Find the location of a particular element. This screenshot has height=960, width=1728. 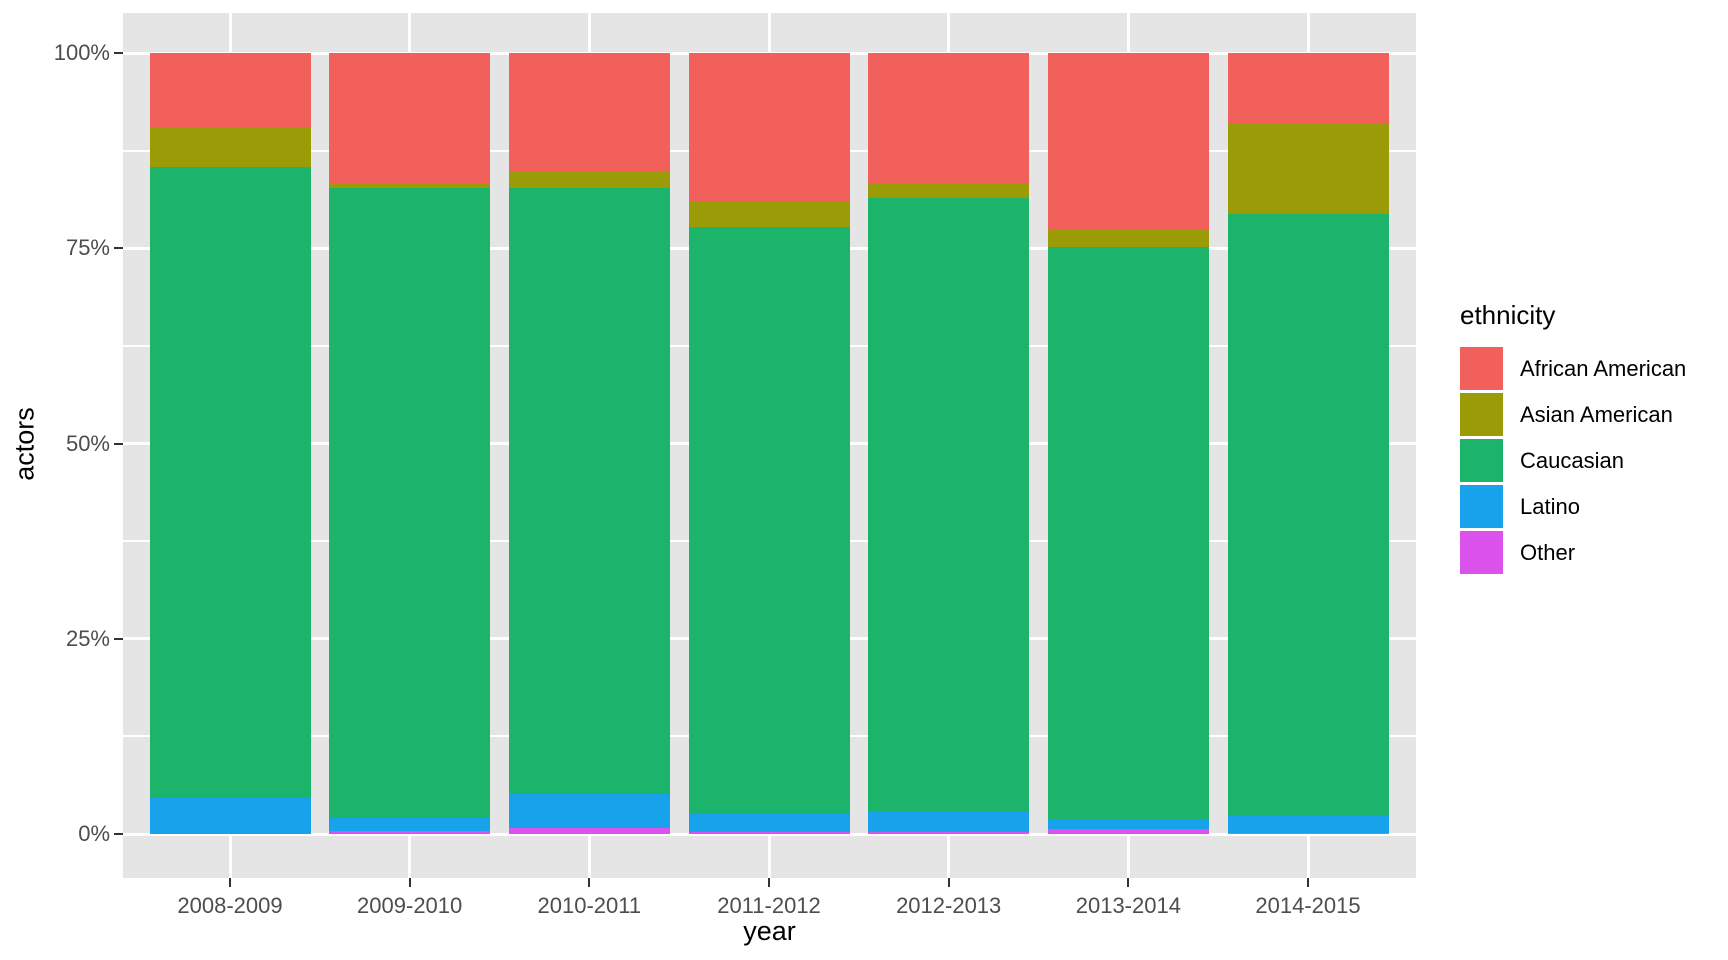

y-tick-label: 100% is located at coordinates (81, 52).